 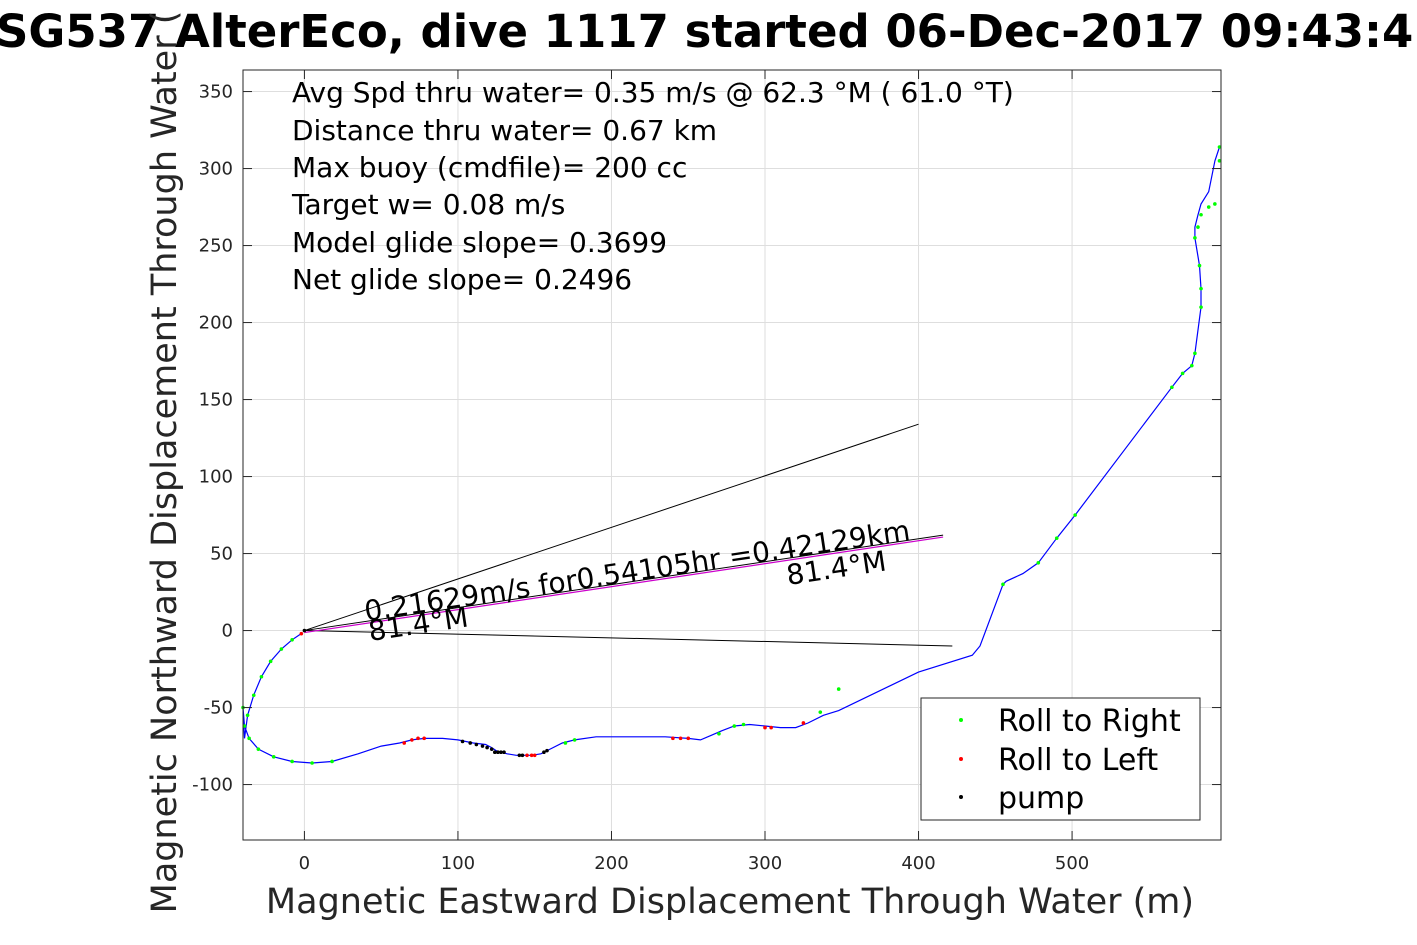 I want to click on y-tick-label: -100, so click(x=212, y=785).